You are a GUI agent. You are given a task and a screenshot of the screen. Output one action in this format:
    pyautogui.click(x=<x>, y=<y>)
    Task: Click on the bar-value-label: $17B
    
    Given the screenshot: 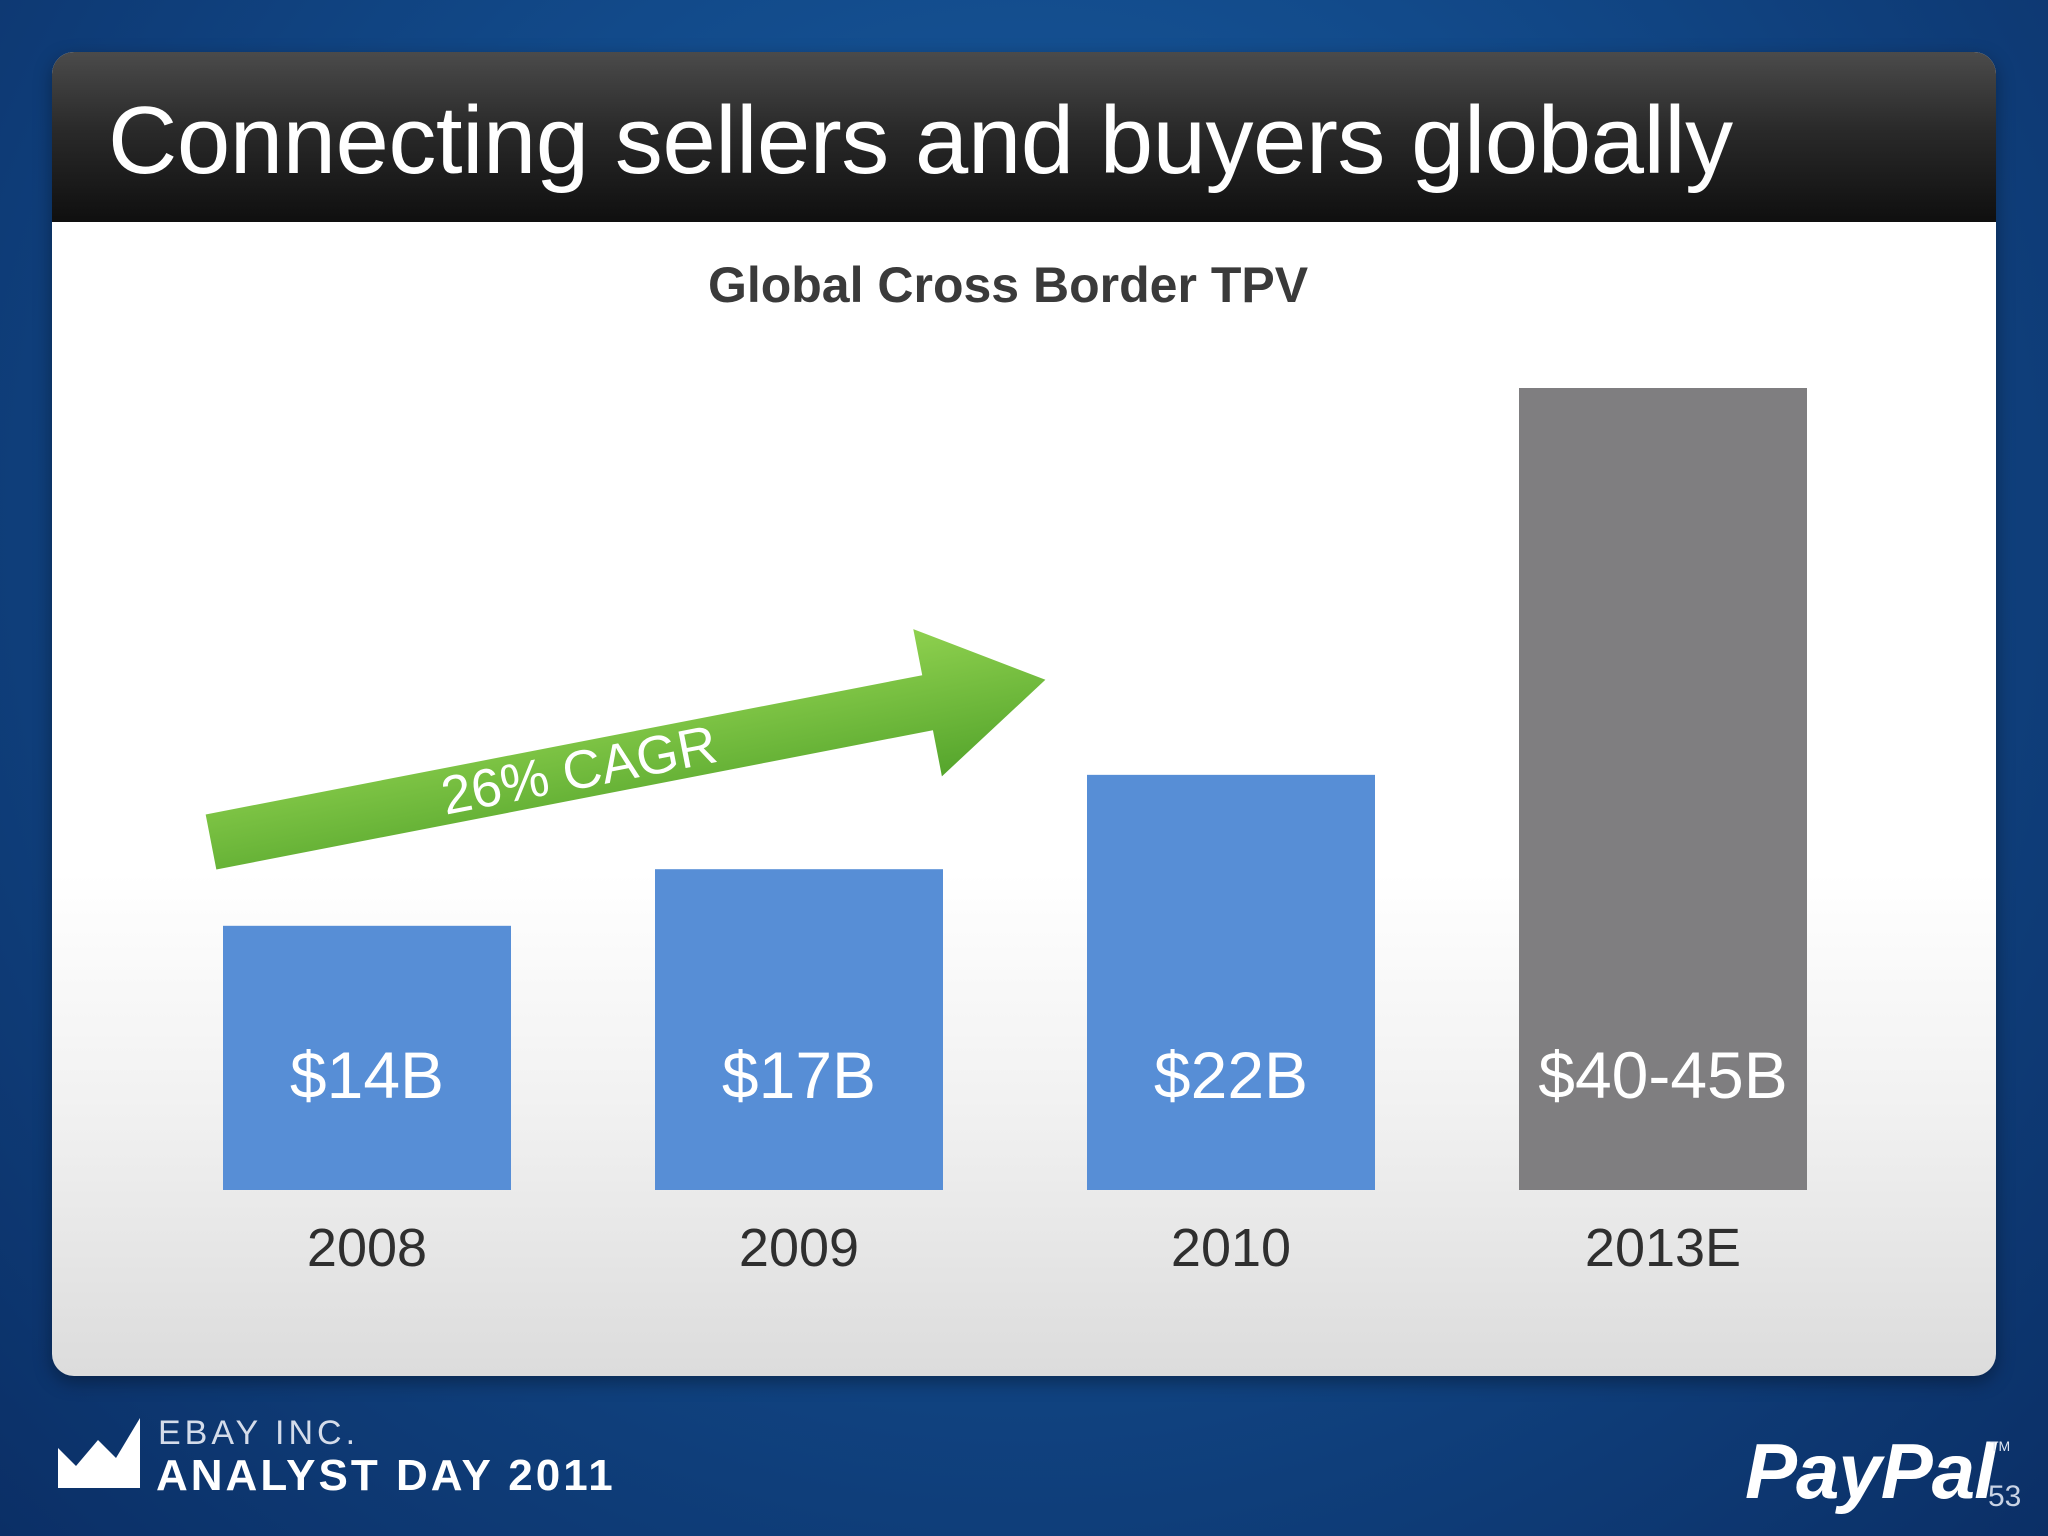 What is the action you would take?
    pyautogui.click(x=799, y=1075)
    